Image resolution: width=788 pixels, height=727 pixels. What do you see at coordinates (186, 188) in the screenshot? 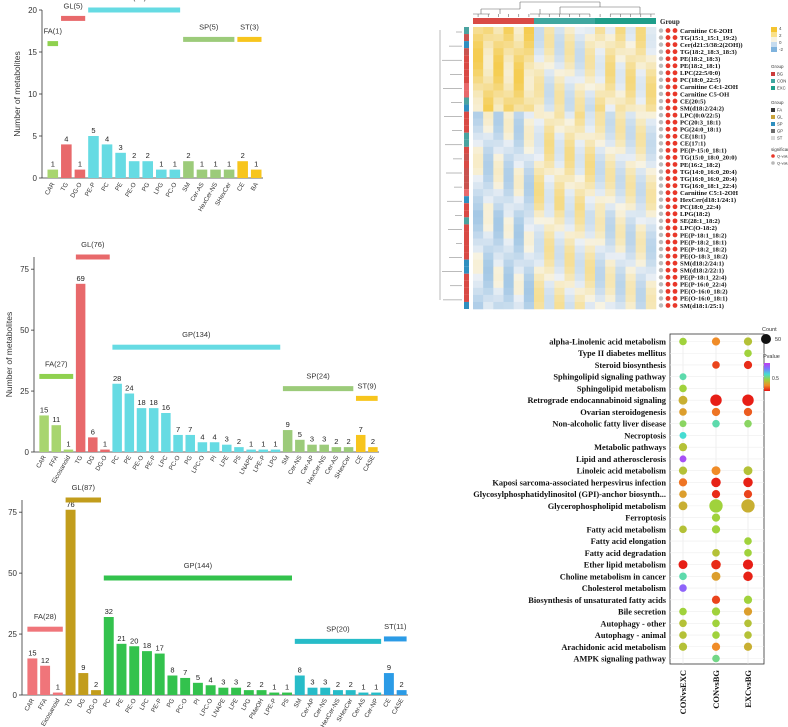
I see `category-tick-label: SM` at bounding box center [186, 188].